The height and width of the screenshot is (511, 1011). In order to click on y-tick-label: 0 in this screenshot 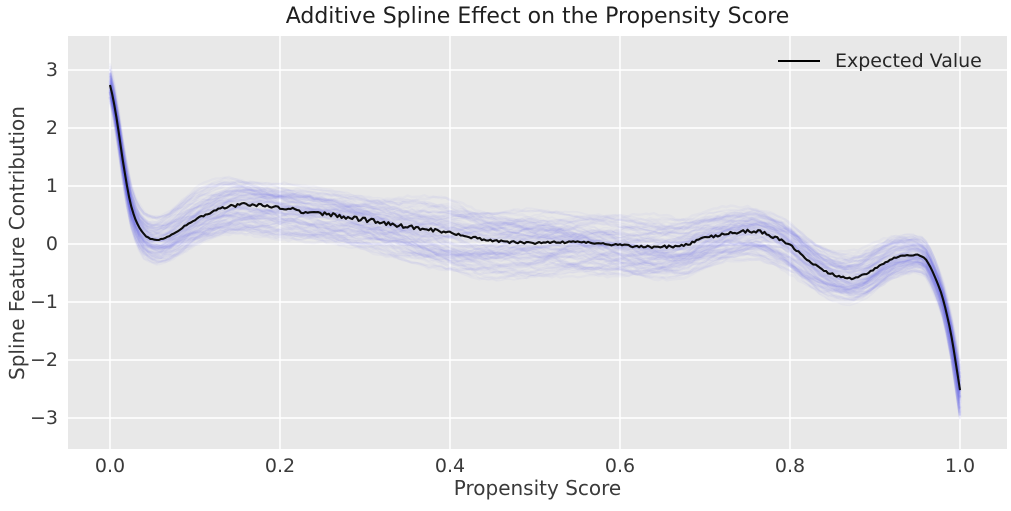, I will do `click(51, 244)`.